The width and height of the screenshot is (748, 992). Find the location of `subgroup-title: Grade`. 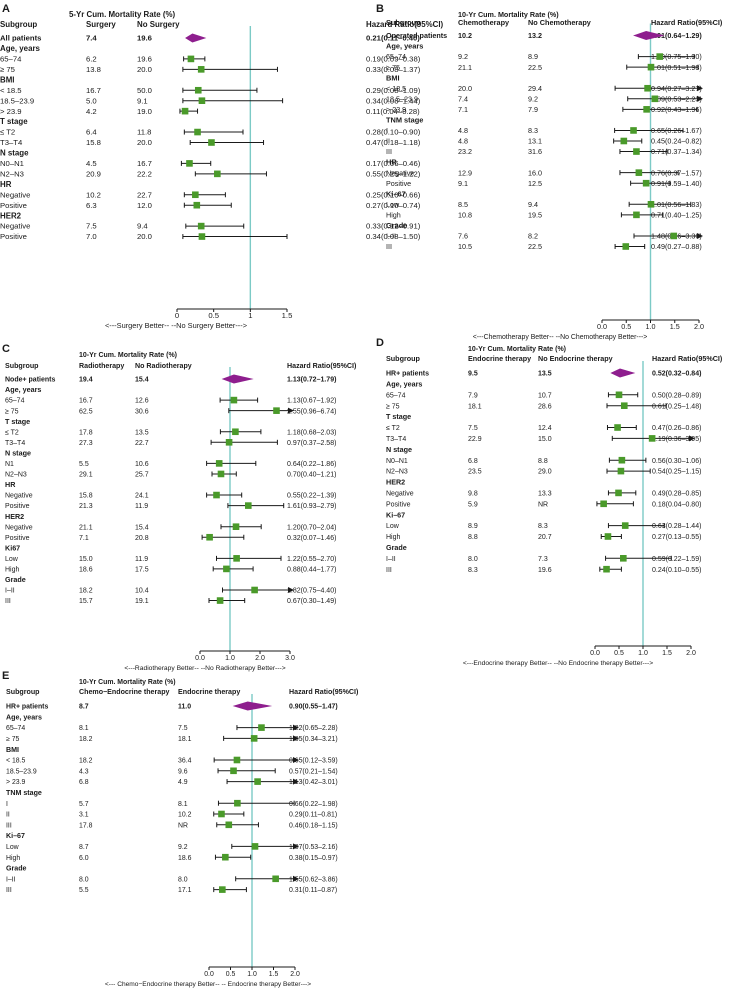

subgroup-title: Grade is located at coordinates (15, 579).